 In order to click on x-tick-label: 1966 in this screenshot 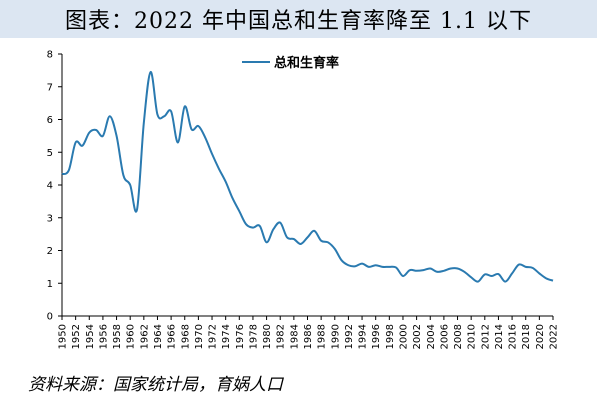, I will do `click(172, 336)`.